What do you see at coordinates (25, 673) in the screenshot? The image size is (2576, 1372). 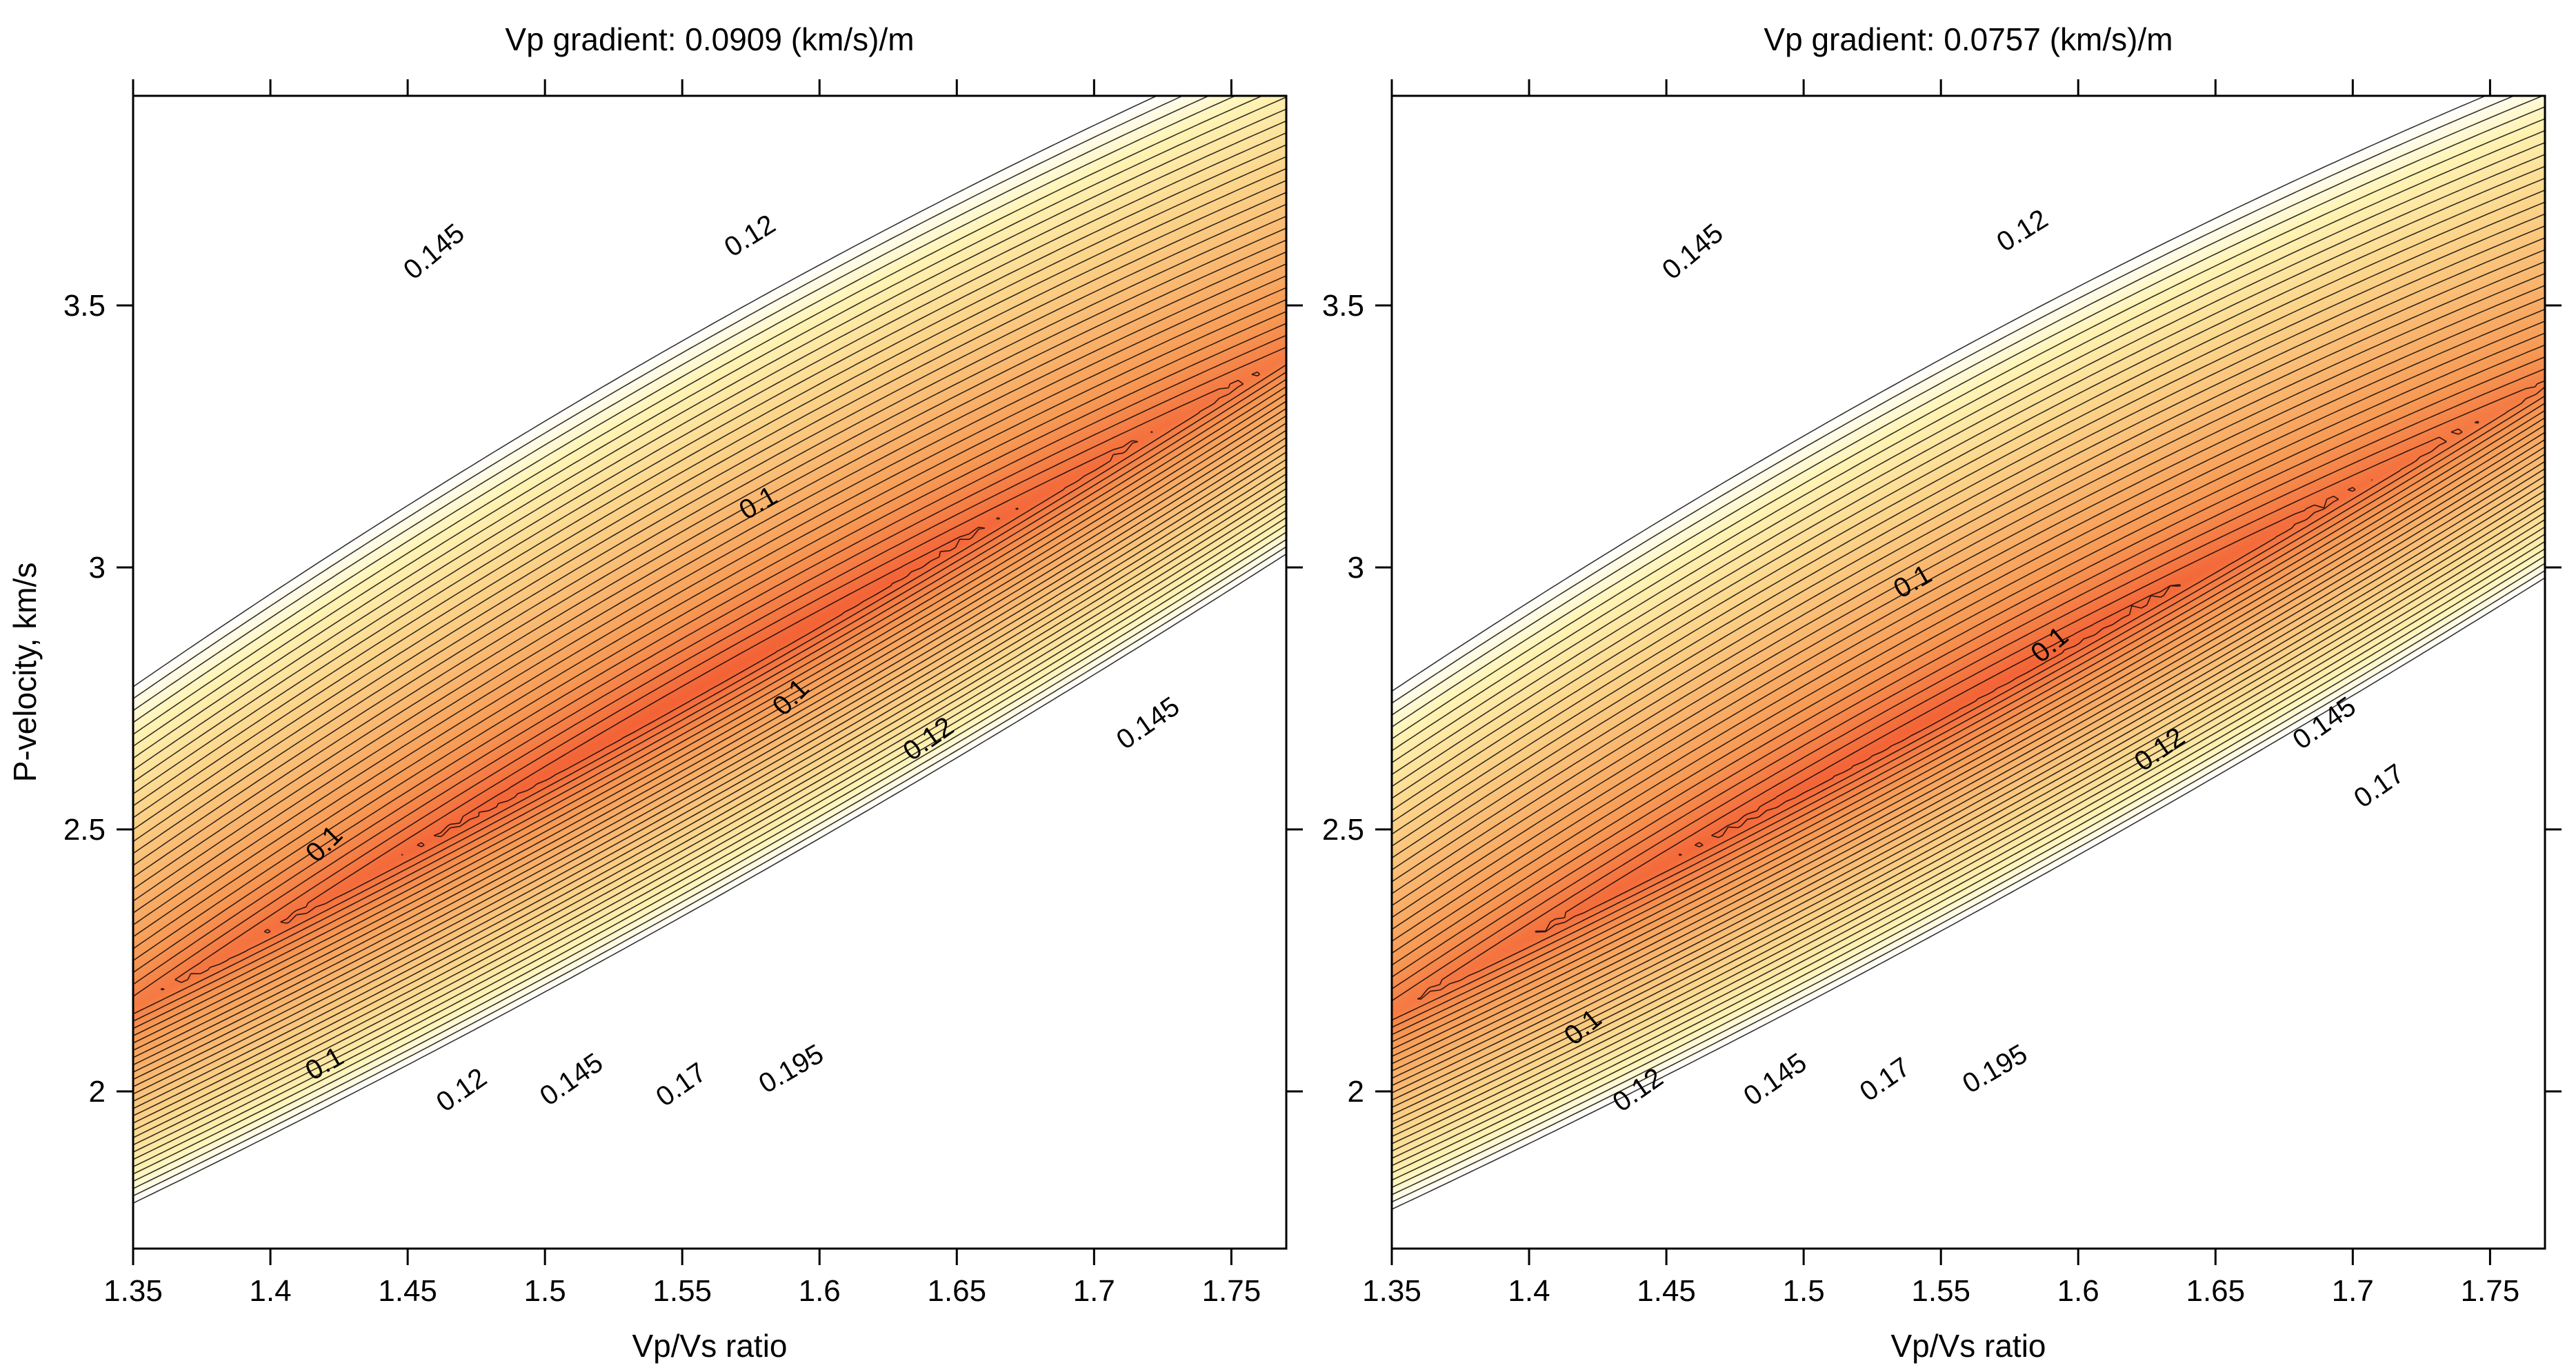 I see `y-axis-title: P-velocity, km/s` at bounding box center [25, 673].